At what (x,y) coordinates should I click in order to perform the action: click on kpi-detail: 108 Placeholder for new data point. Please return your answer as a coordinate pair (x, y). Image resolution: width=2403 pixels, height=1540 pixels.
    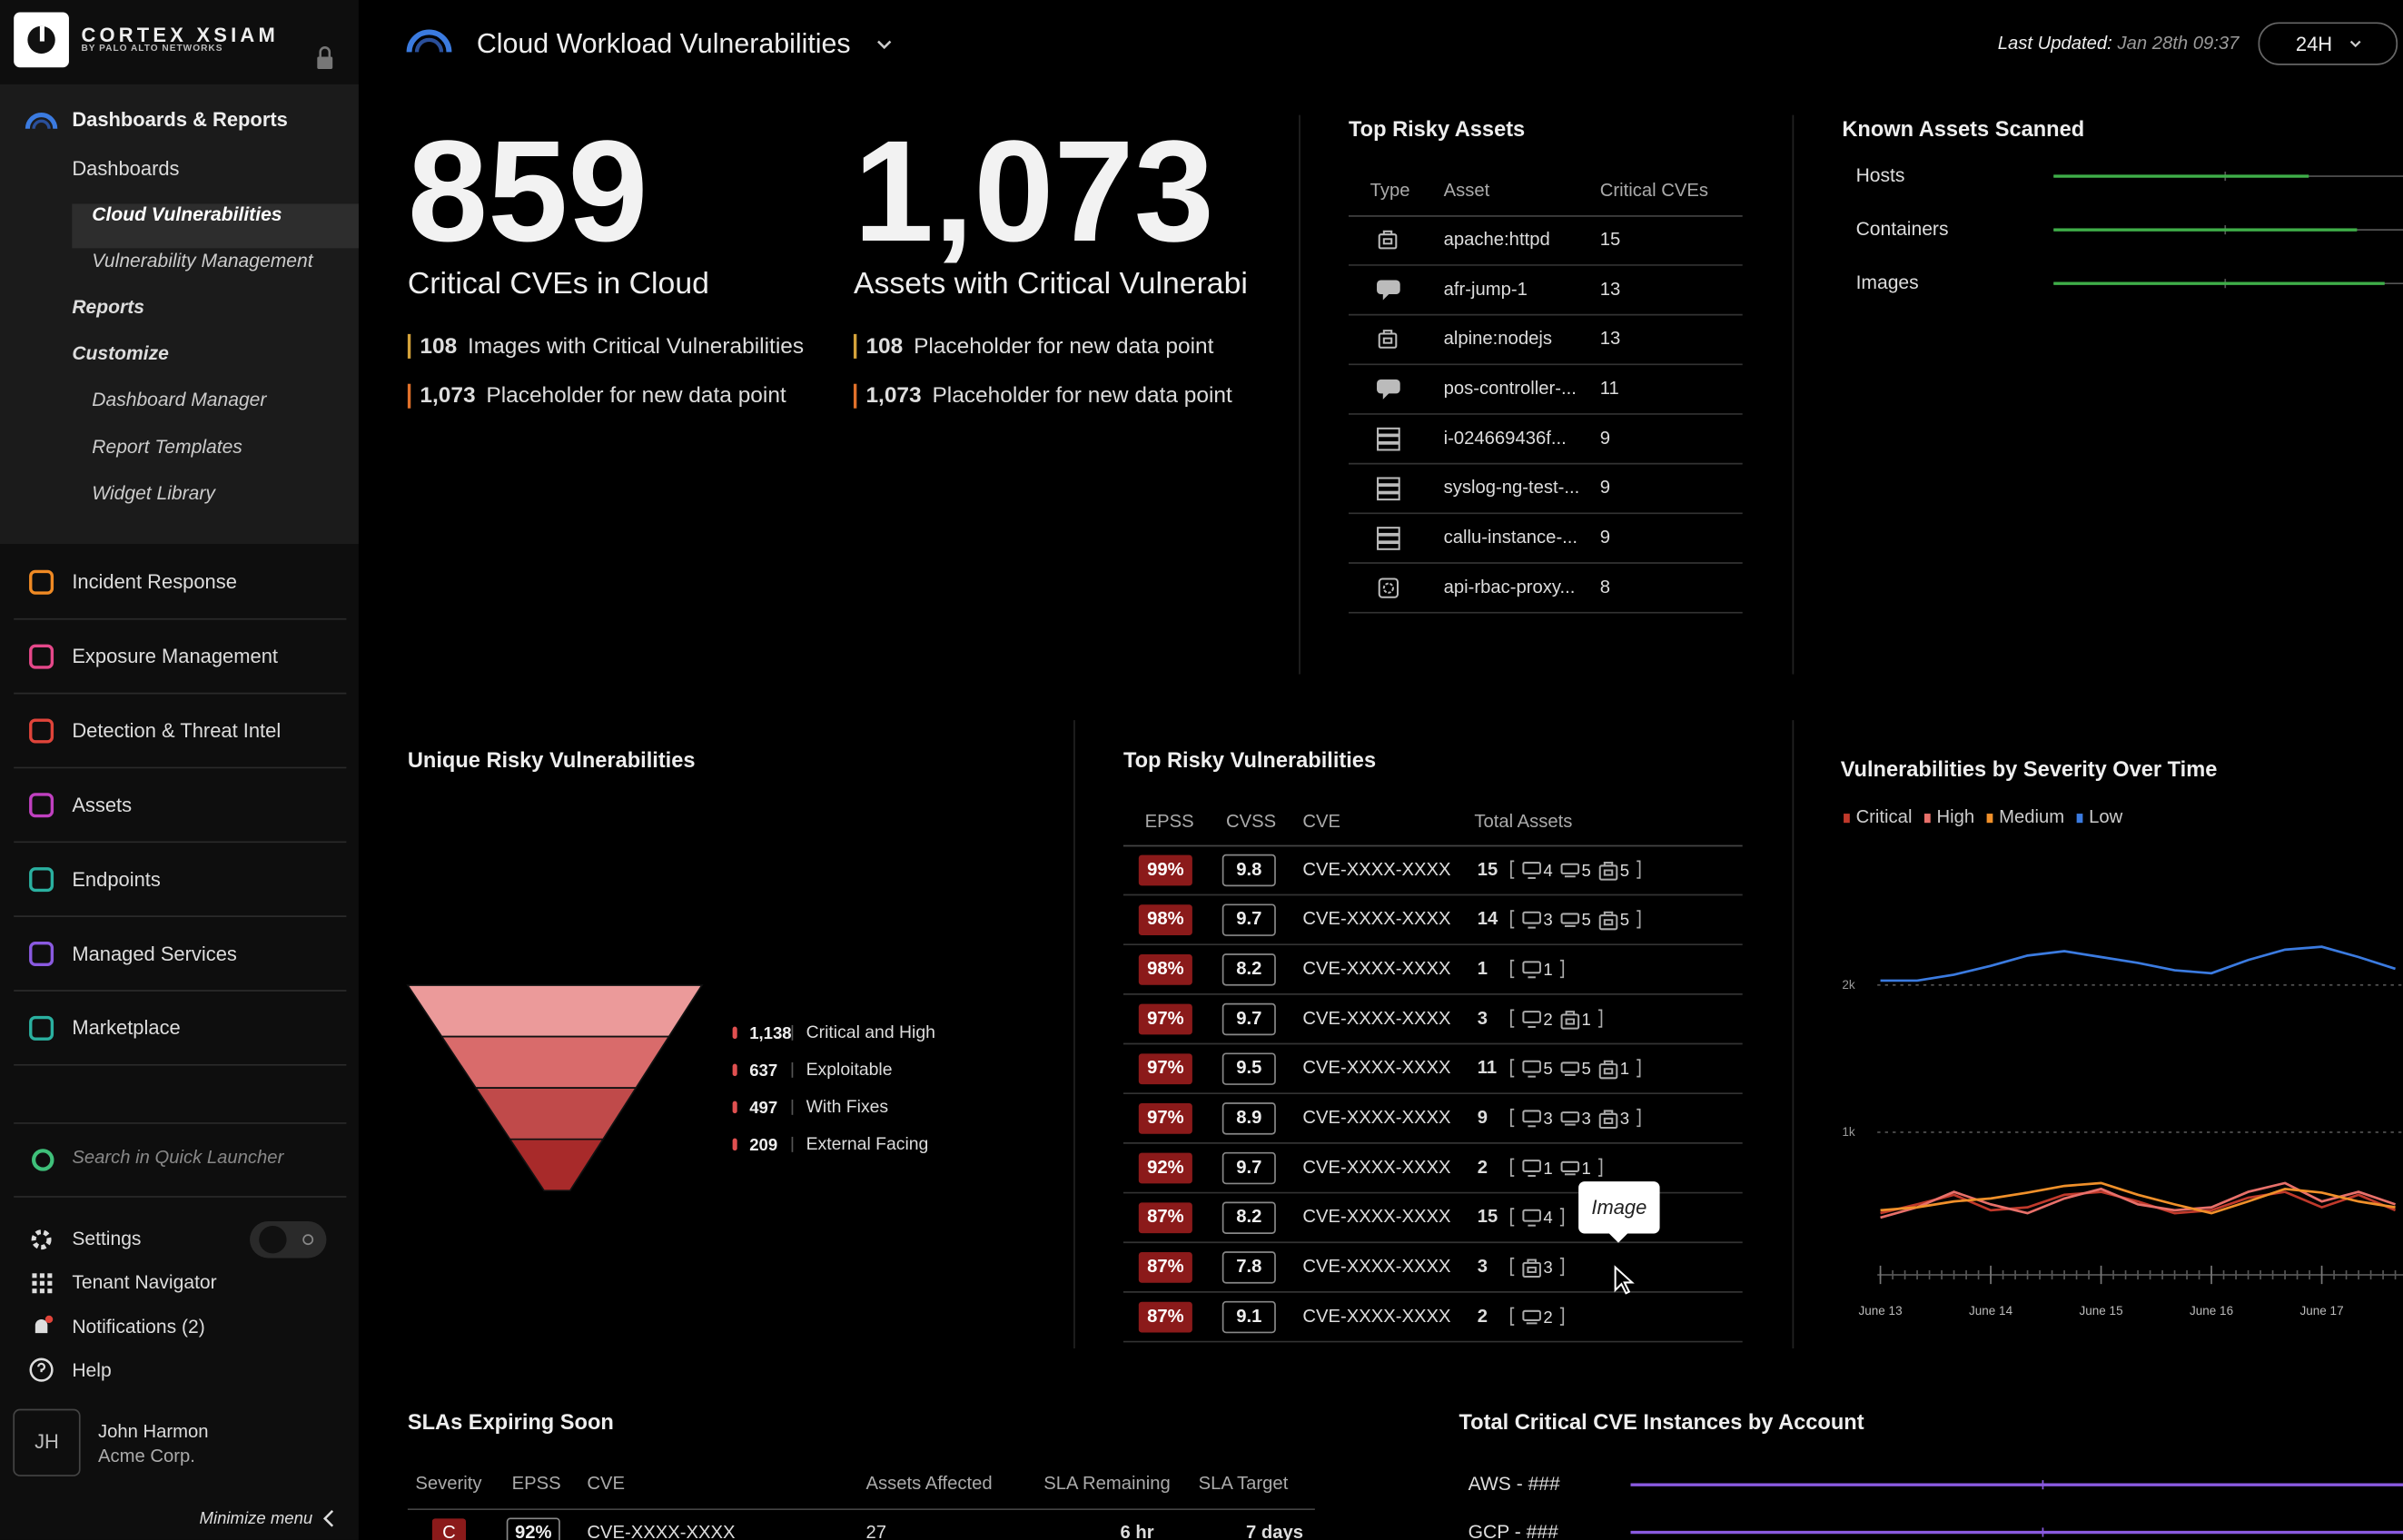
    Looking at the image, I should click on (1039, 346).